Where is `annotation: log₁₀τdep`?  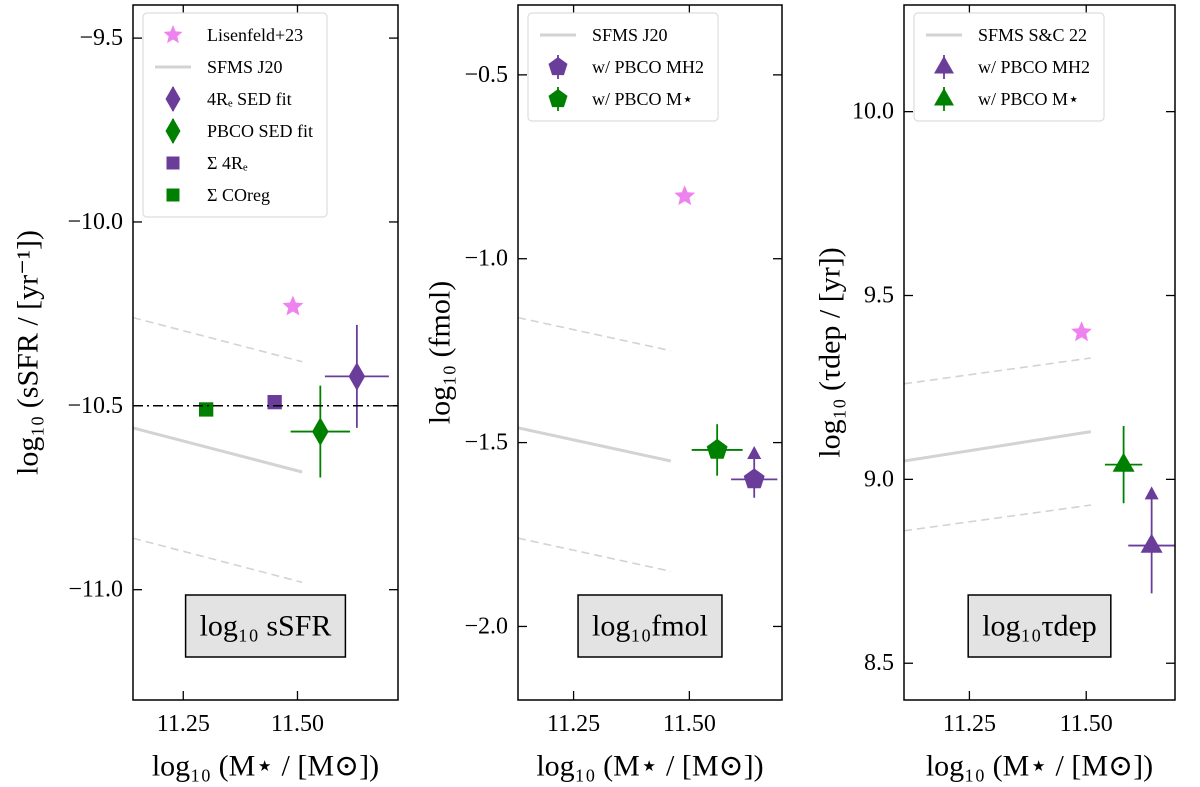
annotation: log₁₀τdep is located at coordinates (1039, 626).